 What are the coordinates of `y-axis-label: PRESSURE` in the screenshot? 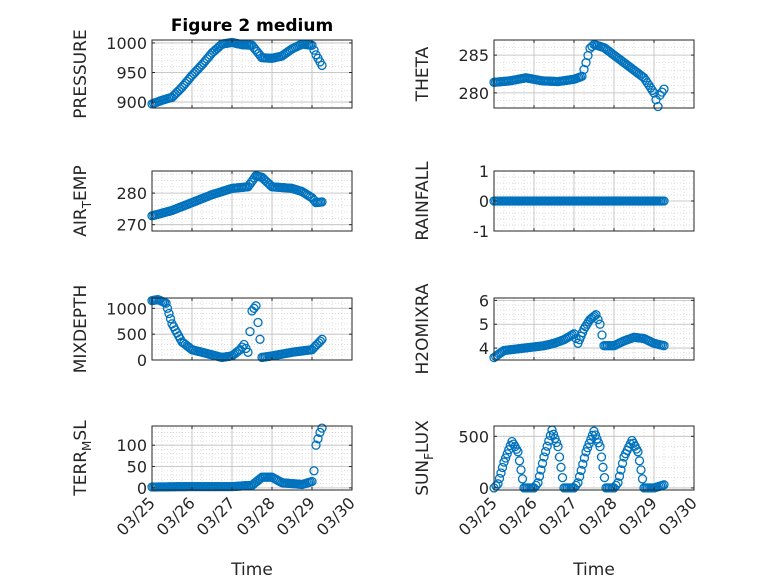 It's located at (81, 73).